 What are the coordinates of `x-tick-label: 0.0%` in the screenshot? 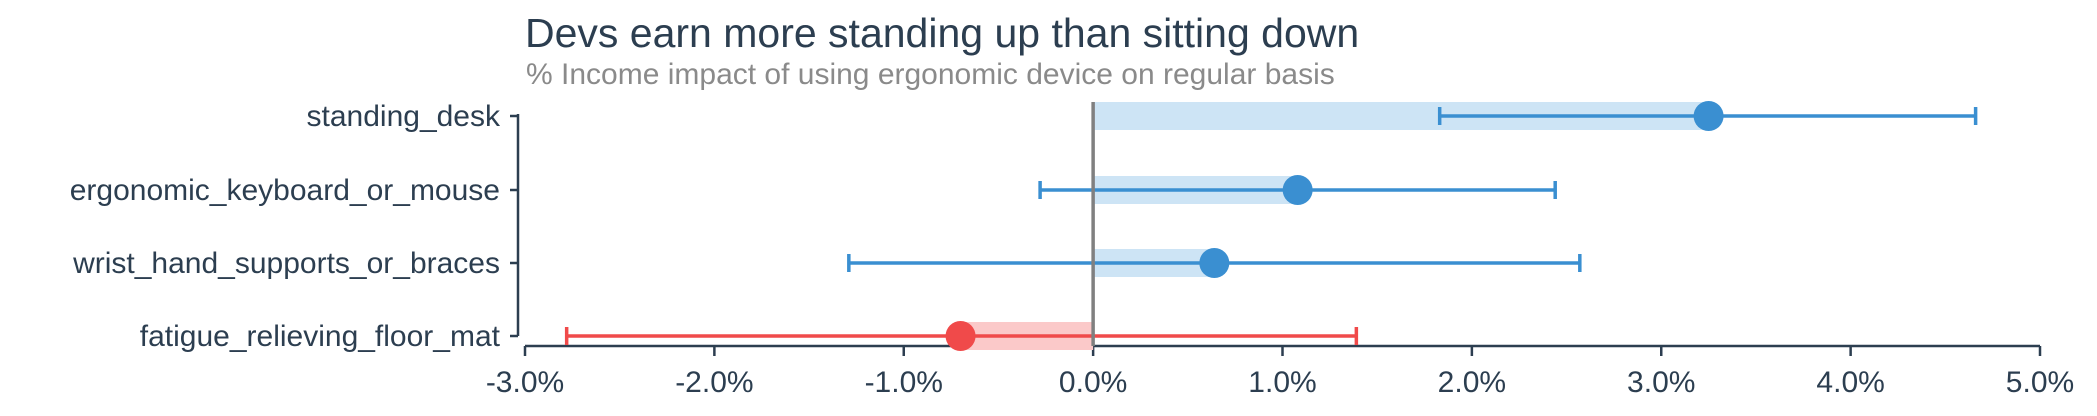 It's located at (1093, 382).